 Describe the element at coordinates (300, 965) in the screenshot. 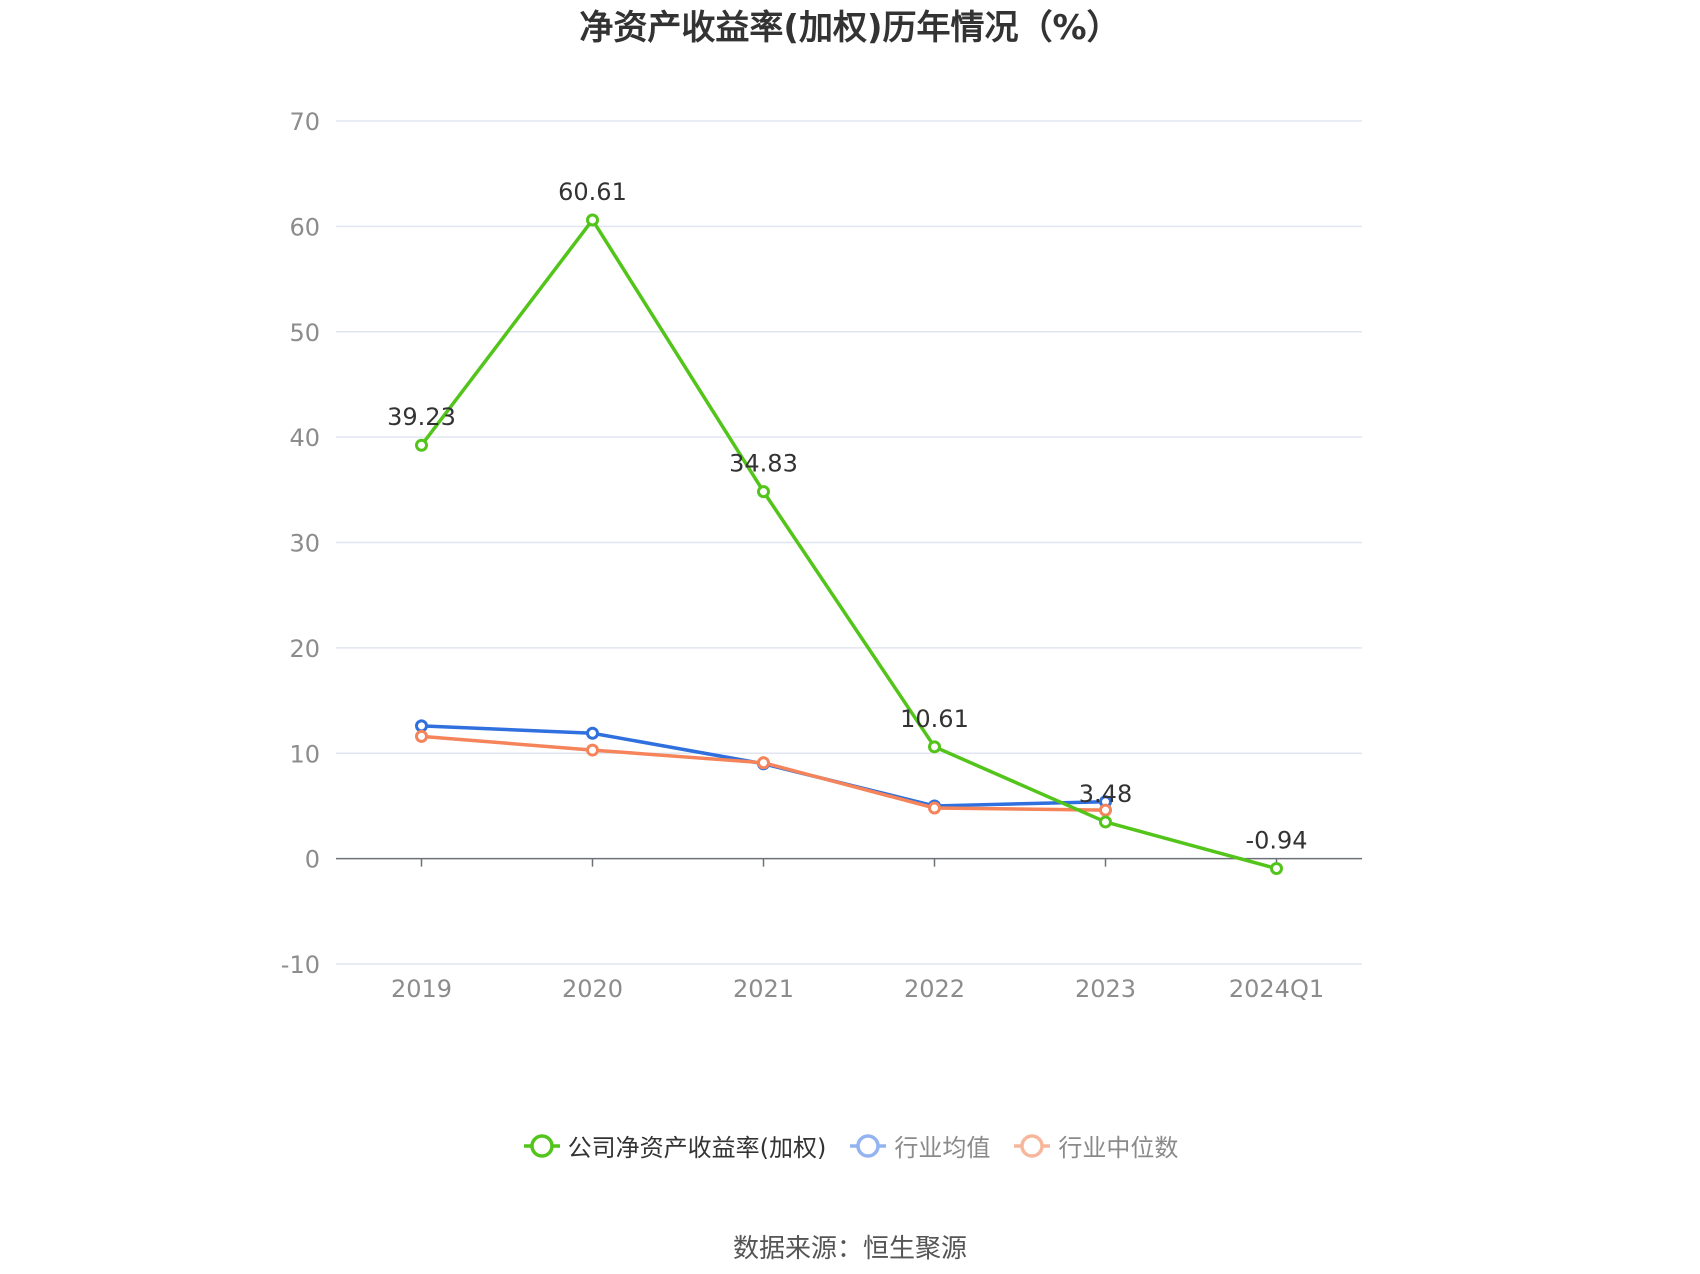

I see `y-tick-label: -10` at that location.